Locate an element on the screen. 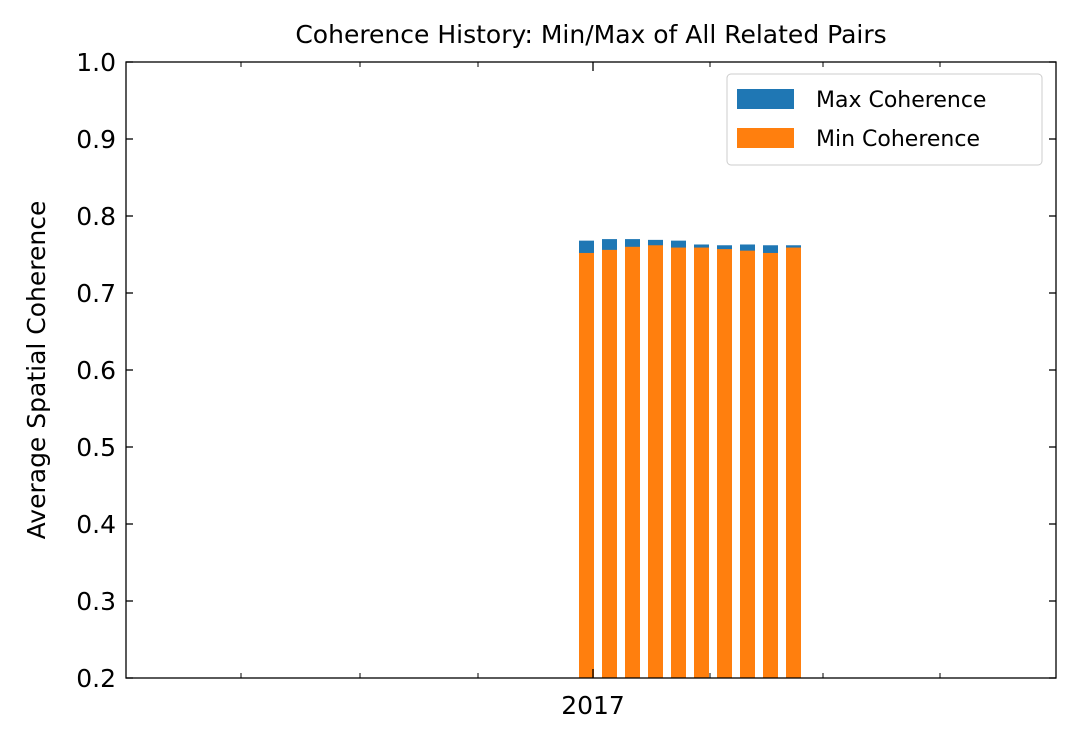 Image resolution: width=1077 pixels, height=741 pixels. legend-label-max: Max Coherence is located at coordinates (901, 100).